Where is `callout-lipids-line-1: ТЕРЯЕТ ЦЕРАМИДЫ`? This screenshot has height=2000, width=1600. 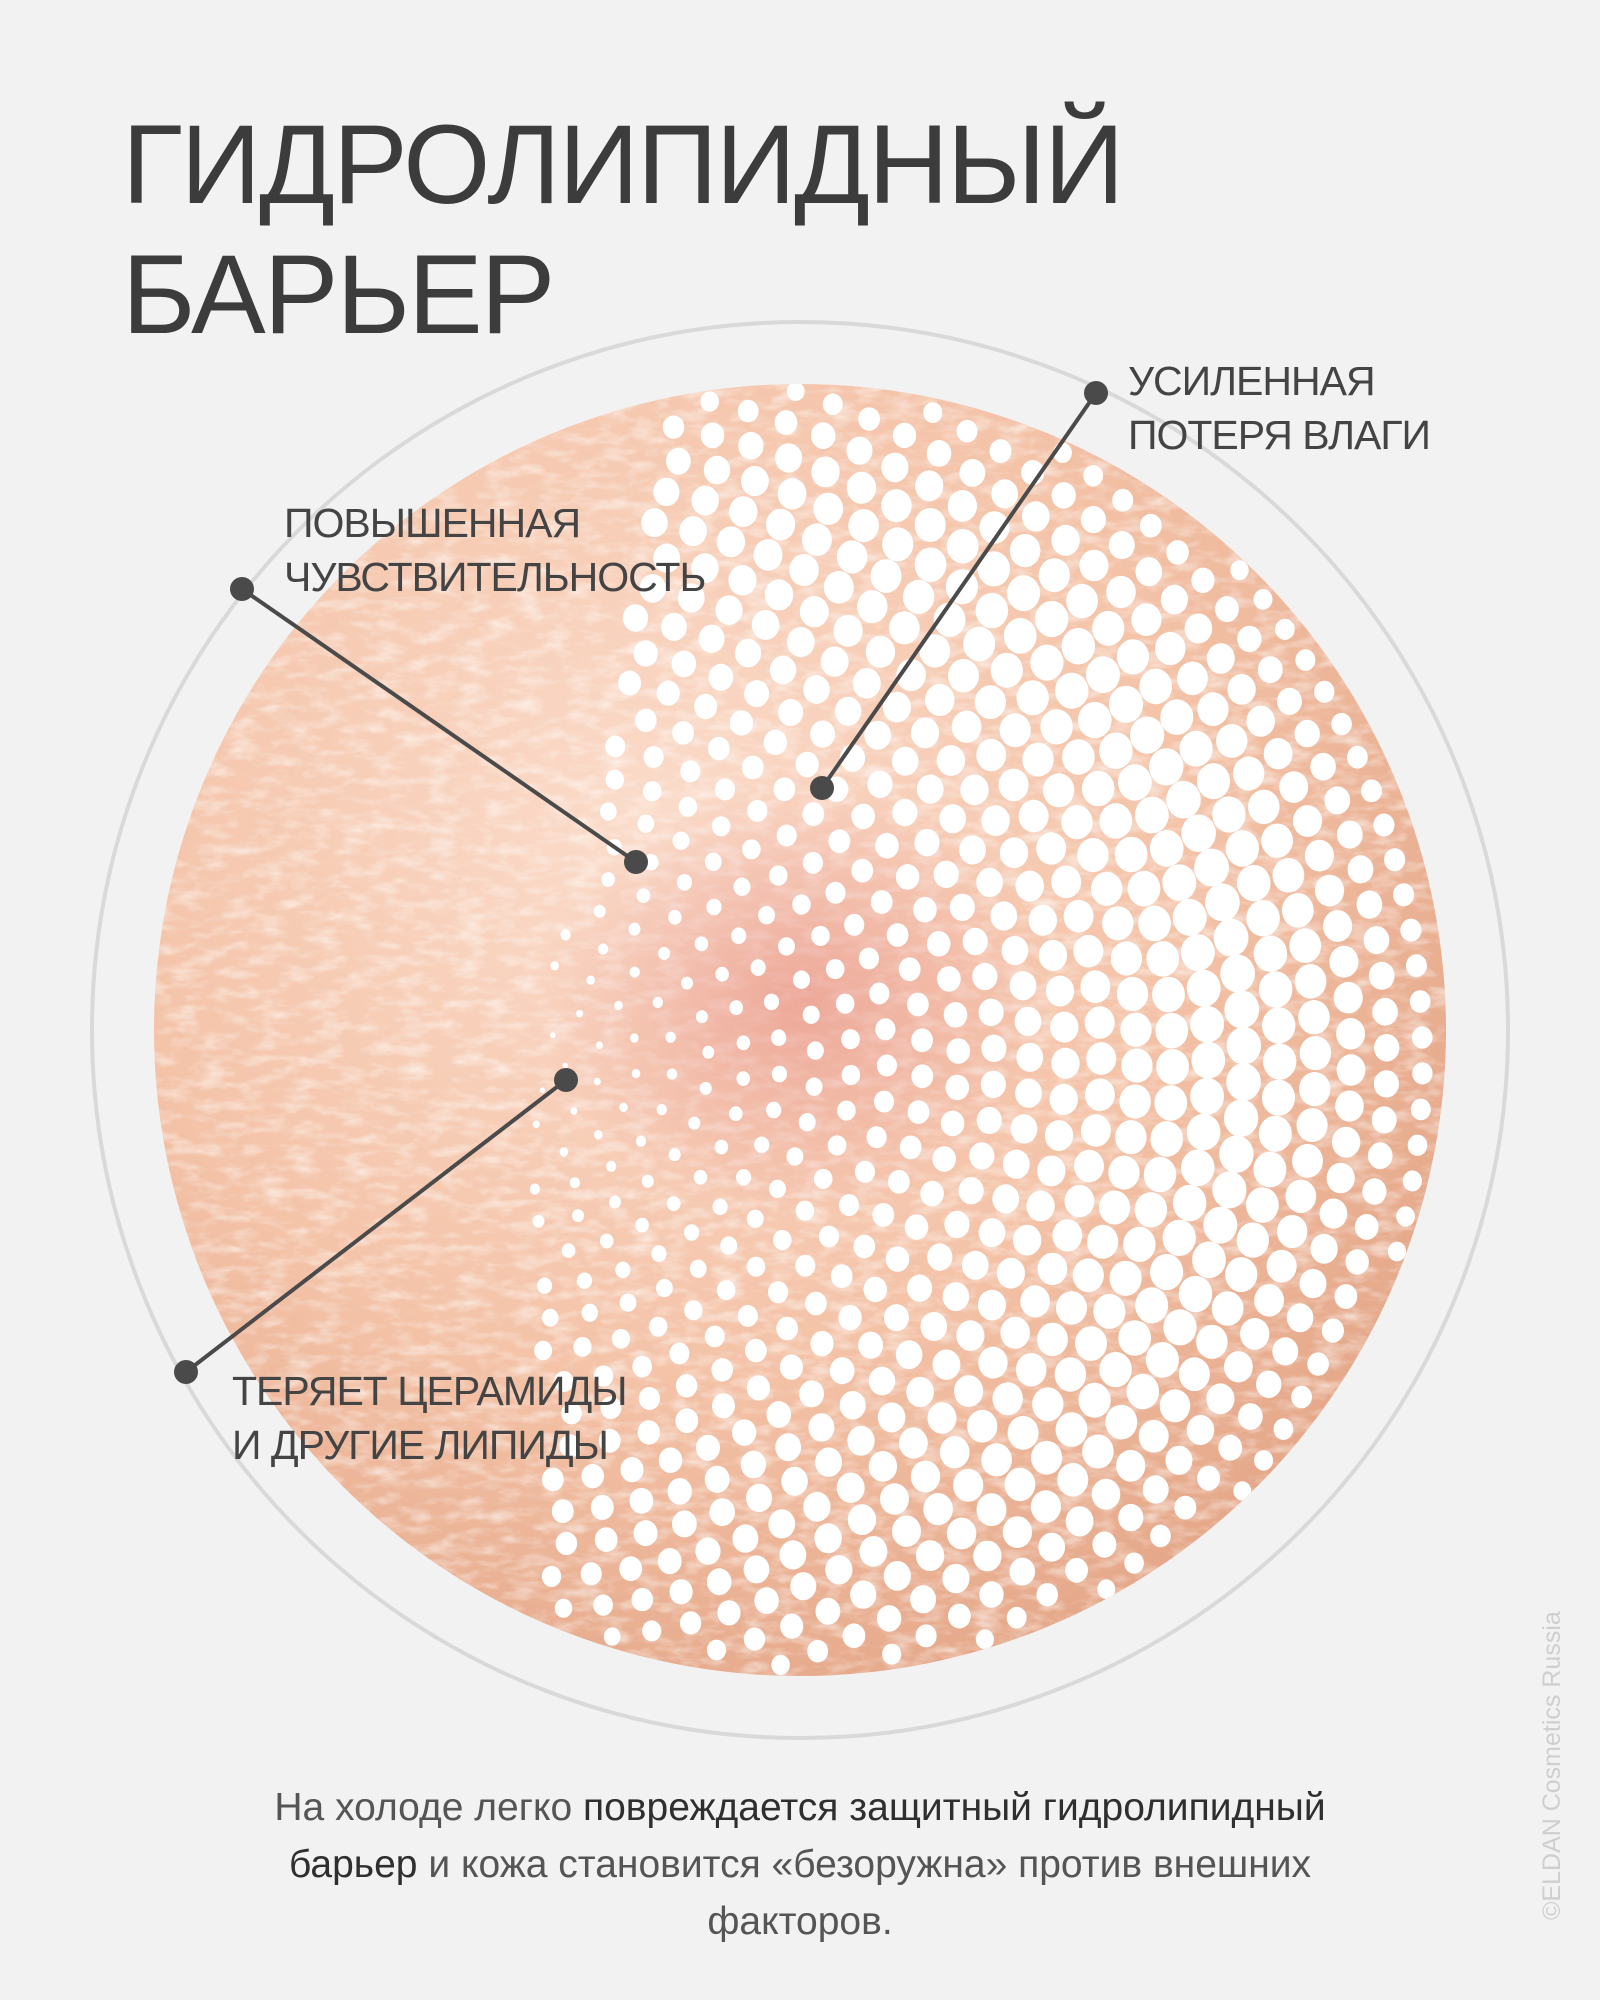
callout-lipids-line-1: ТЕРЯЕТ ЦЕРАМИДЫ is located at coordinates (430, 1391).